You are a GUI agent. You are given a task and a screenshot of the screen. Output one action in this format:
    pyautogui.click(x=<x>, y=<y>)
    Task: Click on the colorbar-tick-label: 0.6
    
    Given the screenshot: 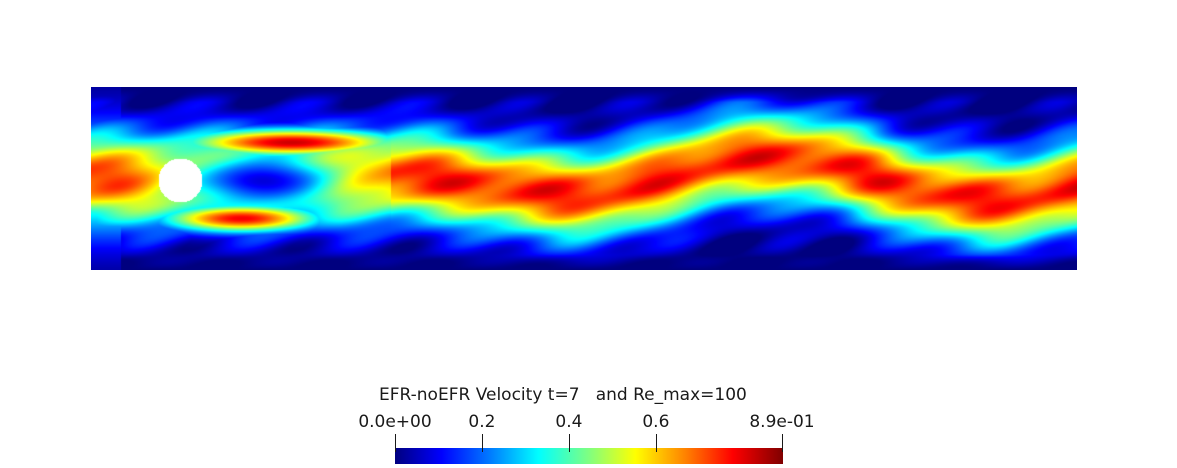 What is the action you would take?
    pyautogui.click(x=656, y=422)
    